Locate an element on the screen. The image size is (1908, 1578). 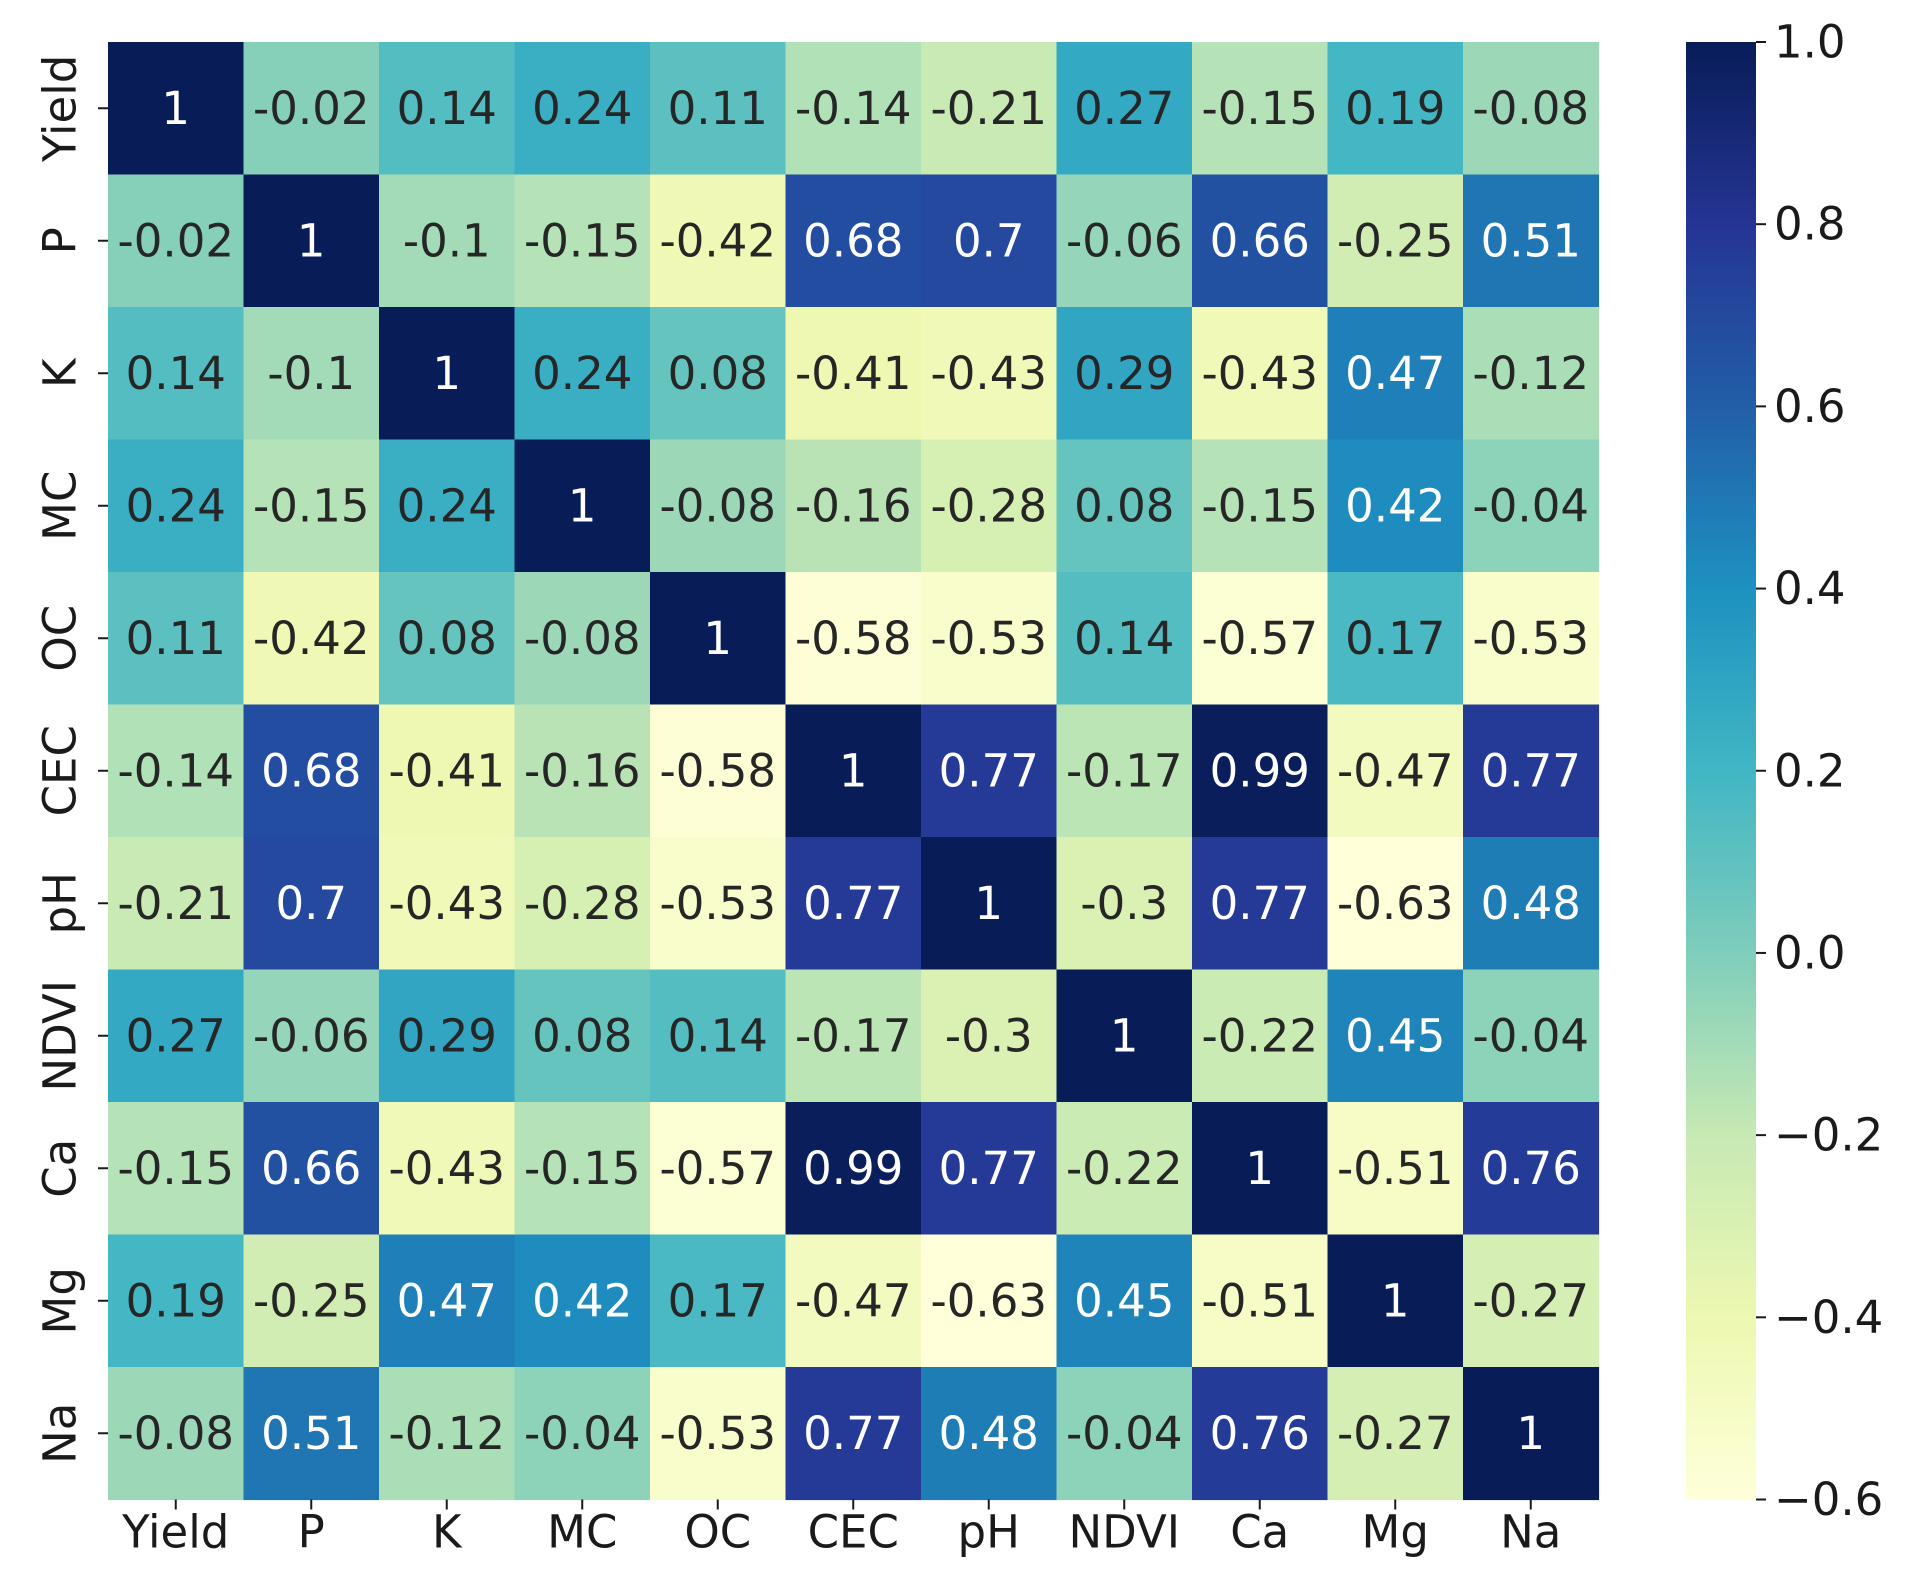
cell-value-label: 0.29 is located at coordinates (1124, 373).